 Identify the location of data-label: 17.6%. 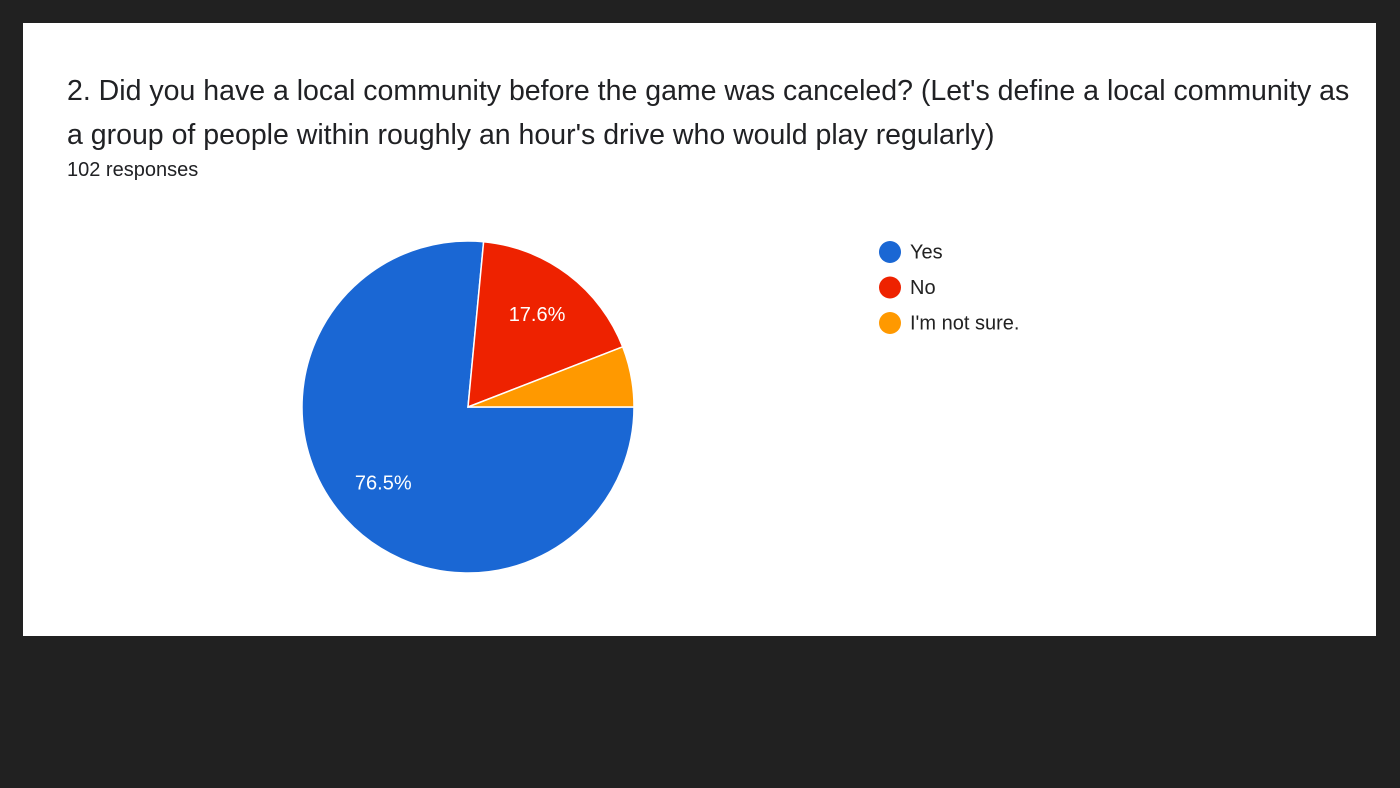
(537, 315).